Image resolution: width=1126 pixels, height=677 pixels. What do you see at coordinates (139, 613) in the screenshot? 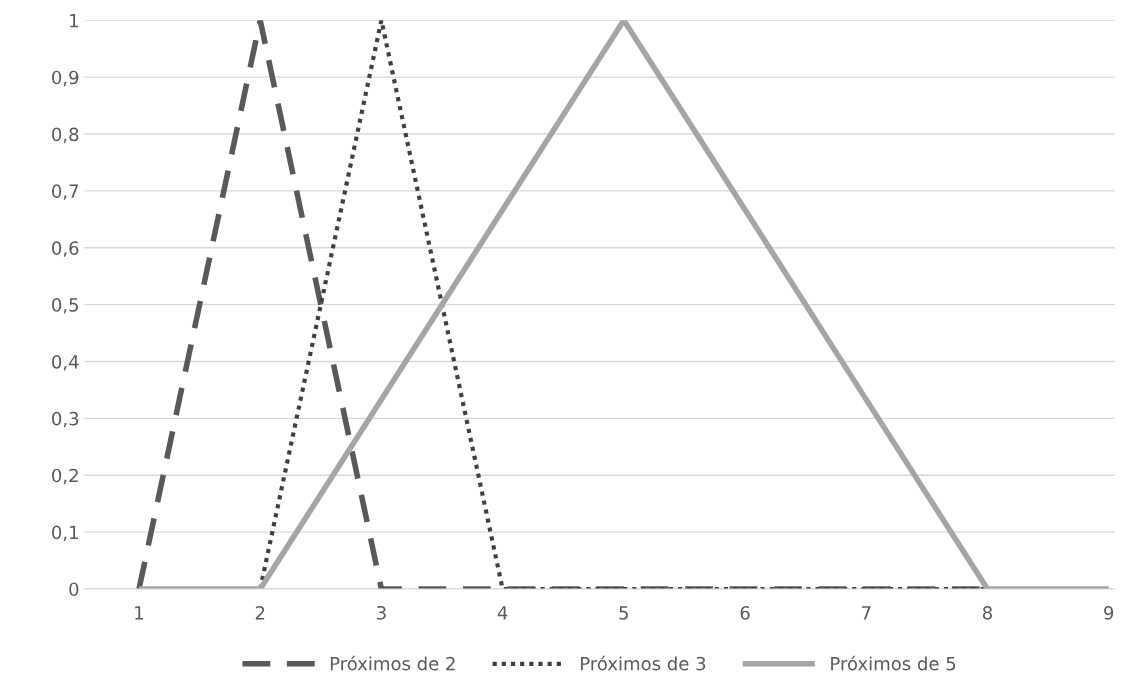
I see `x-tick-label: 1` at bounding box center [139, 613].